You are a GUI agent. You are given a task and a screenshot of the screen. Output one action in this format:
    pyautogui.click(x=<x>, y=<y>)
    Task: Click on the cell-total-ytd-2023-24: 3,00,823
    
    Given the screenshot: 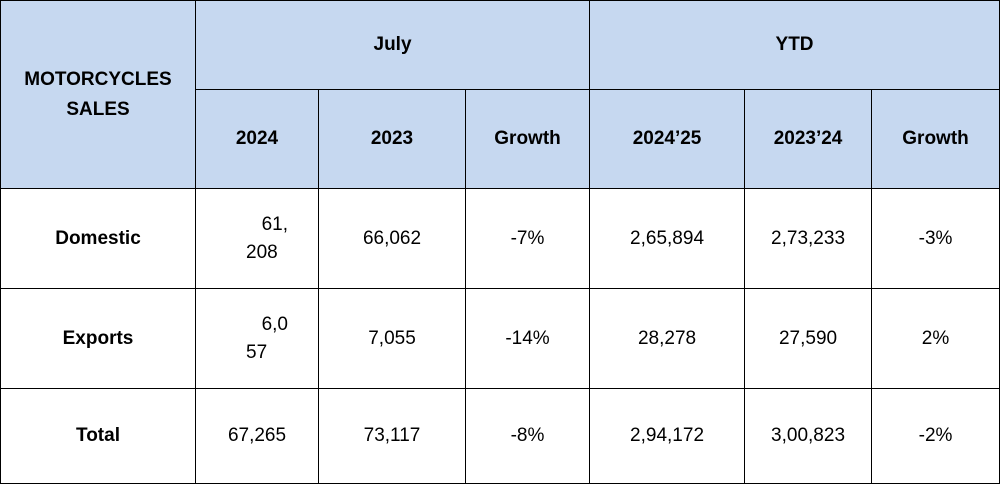 What is the action you would take?
    pyautogui.click(x=808, y=436)
    